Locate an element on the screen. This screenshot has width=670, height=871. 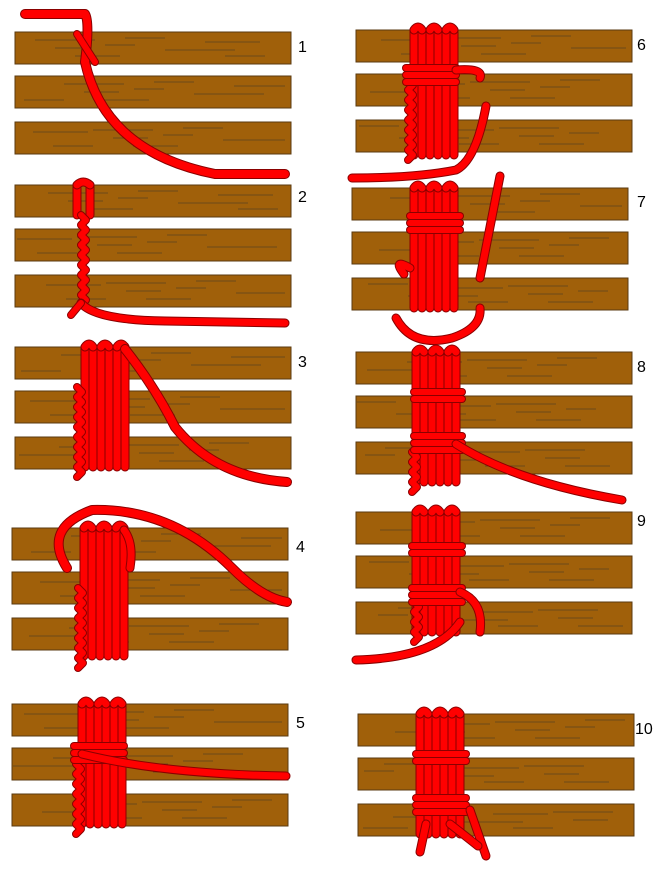
step-number-label: 6 is located at coordinates (641, 45).